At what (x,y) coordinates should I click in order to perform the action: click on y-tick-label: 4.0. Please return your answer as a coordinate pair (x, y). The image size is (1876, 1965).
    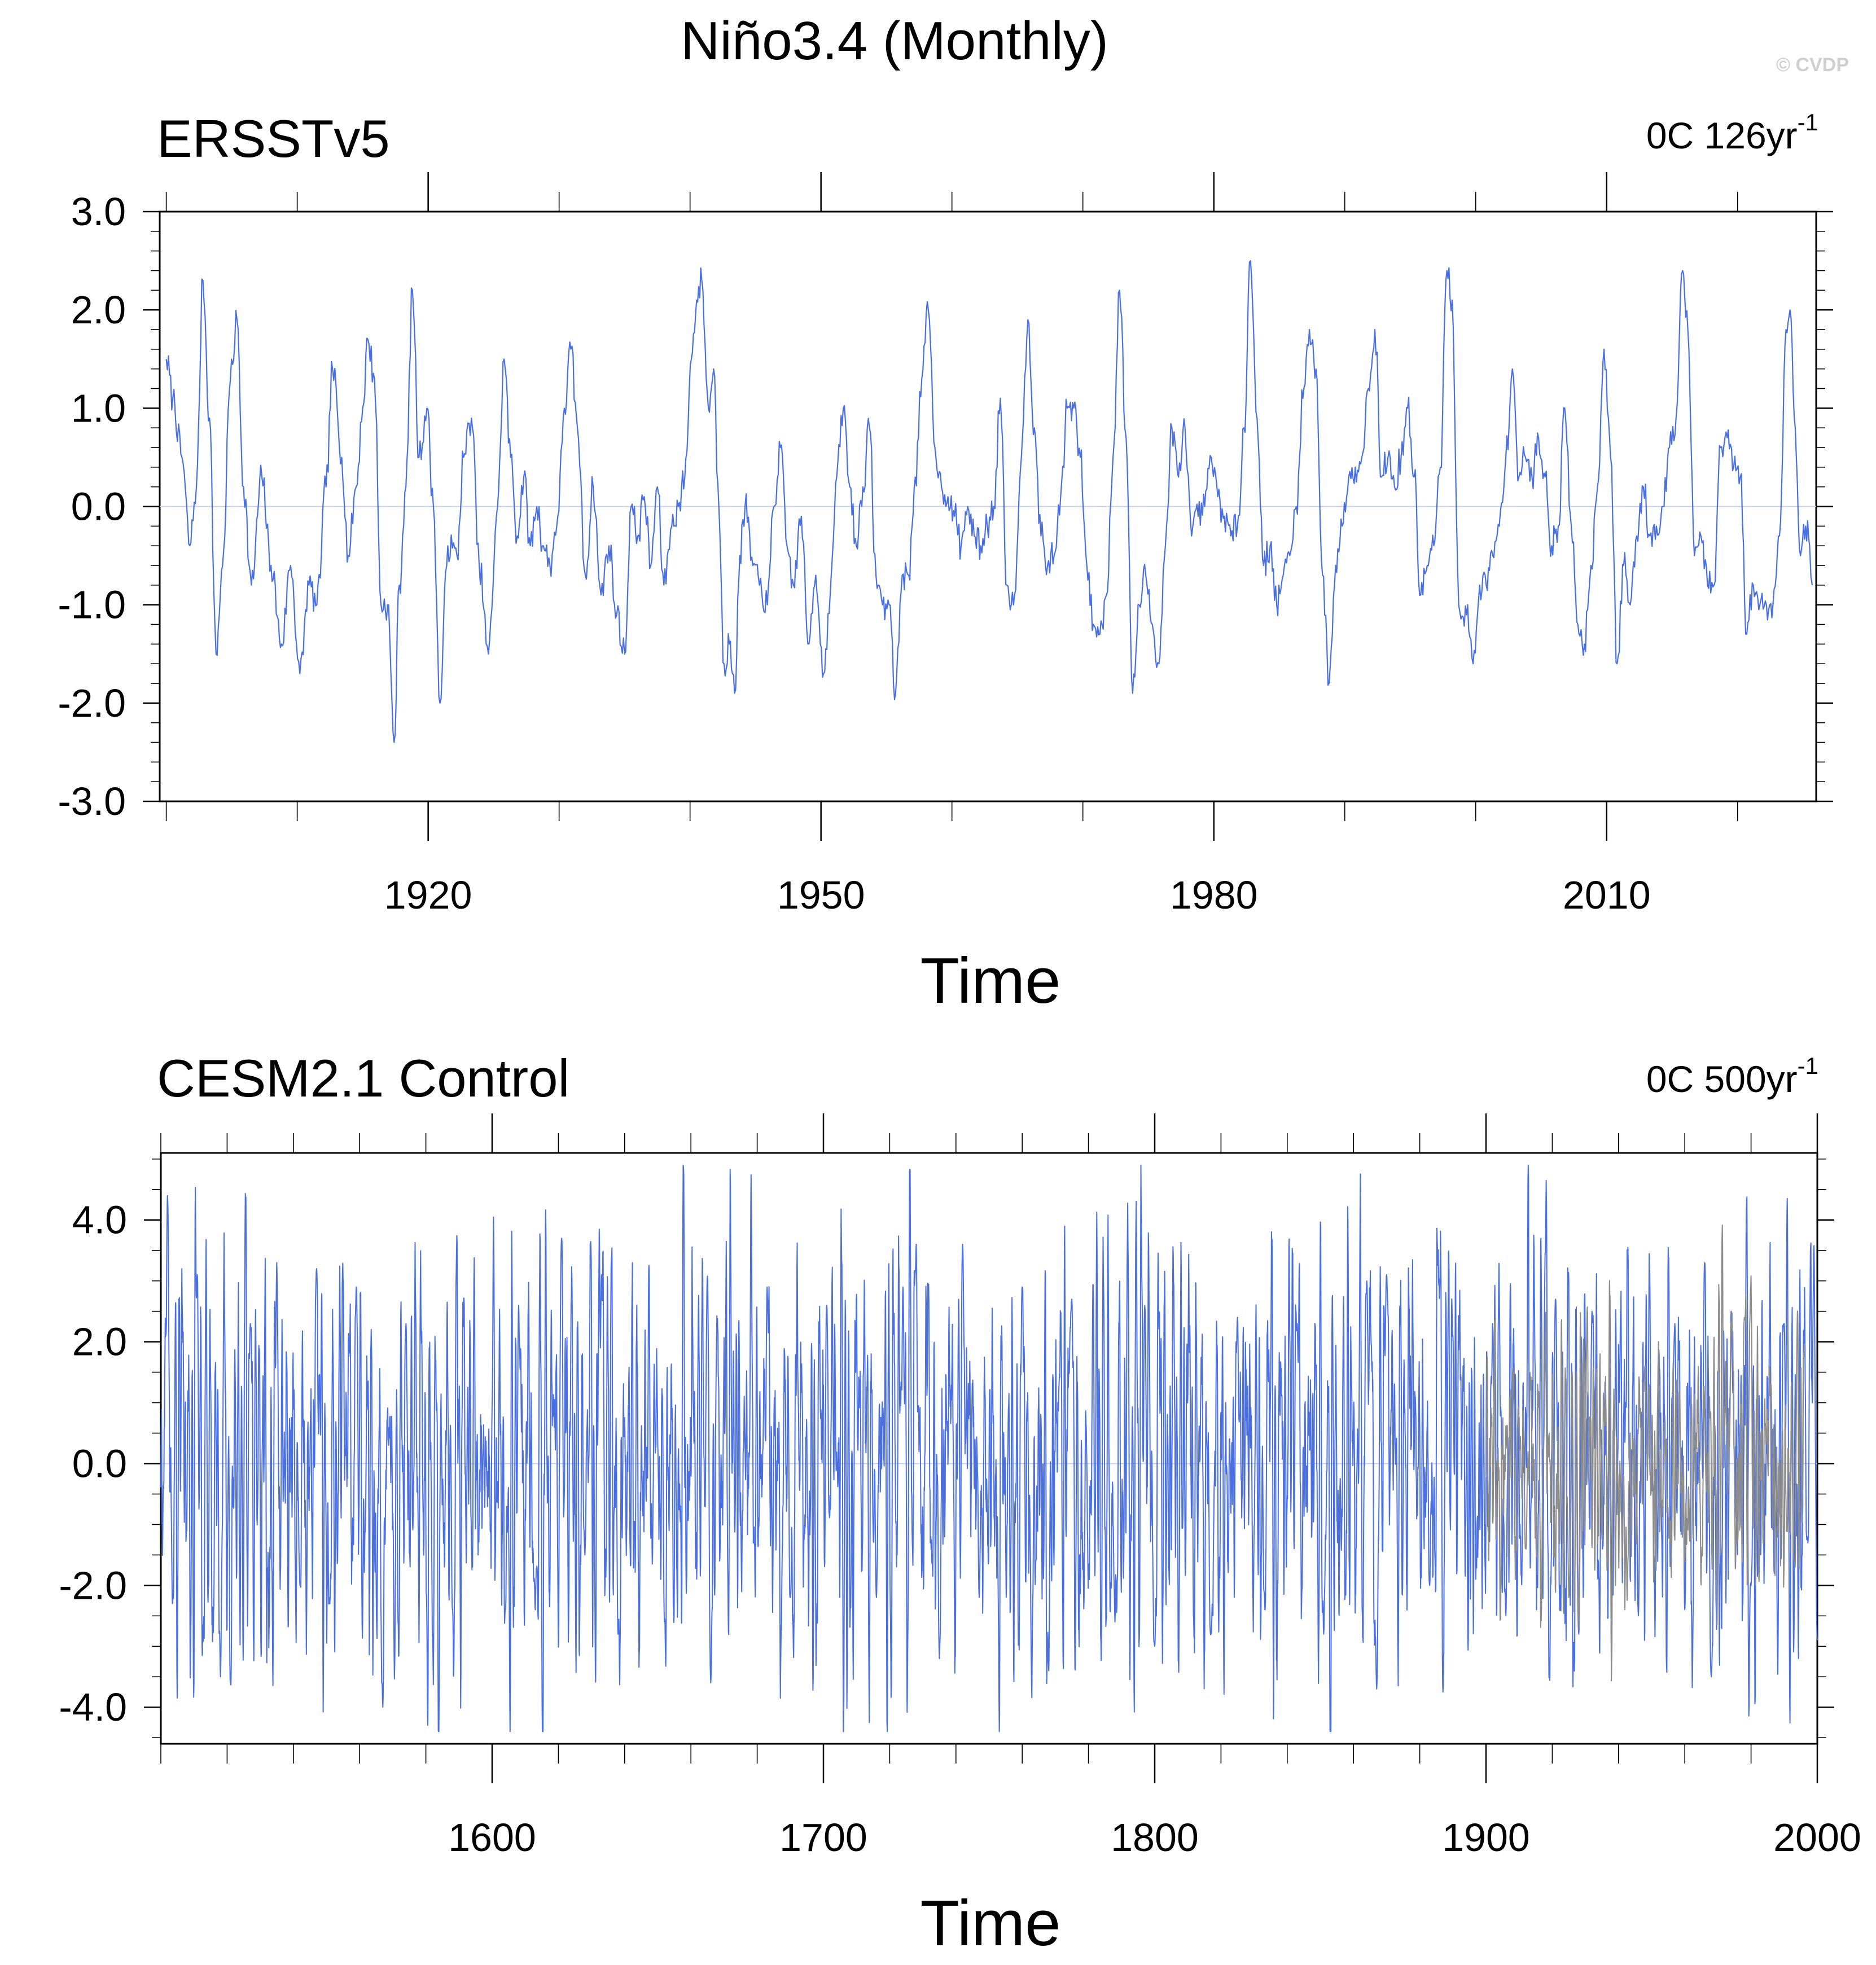
    Looking at the image, I should click on (99, 1220).